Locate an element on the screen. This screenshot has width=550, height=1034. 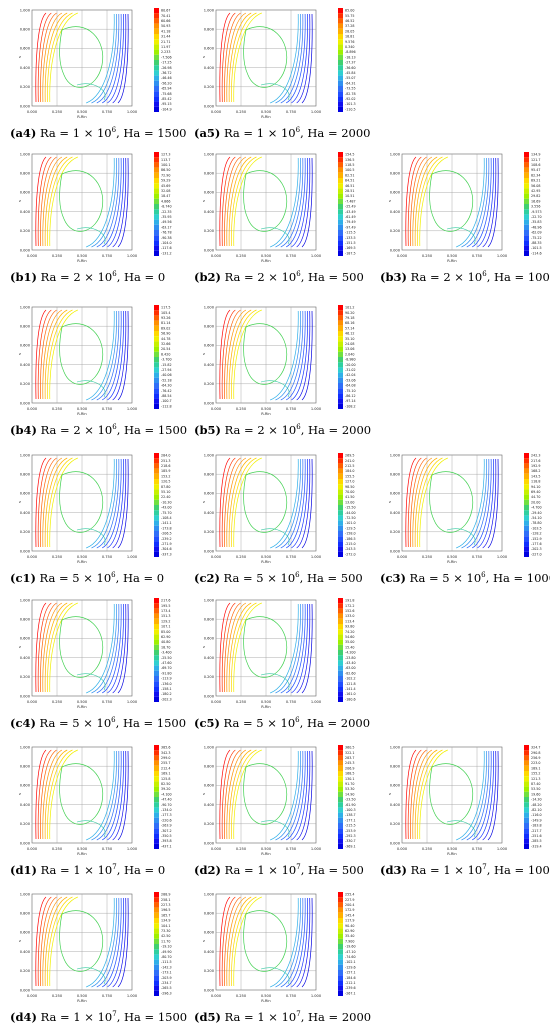
colorbar-label: 87.80 is located at coordinates (165, 487).